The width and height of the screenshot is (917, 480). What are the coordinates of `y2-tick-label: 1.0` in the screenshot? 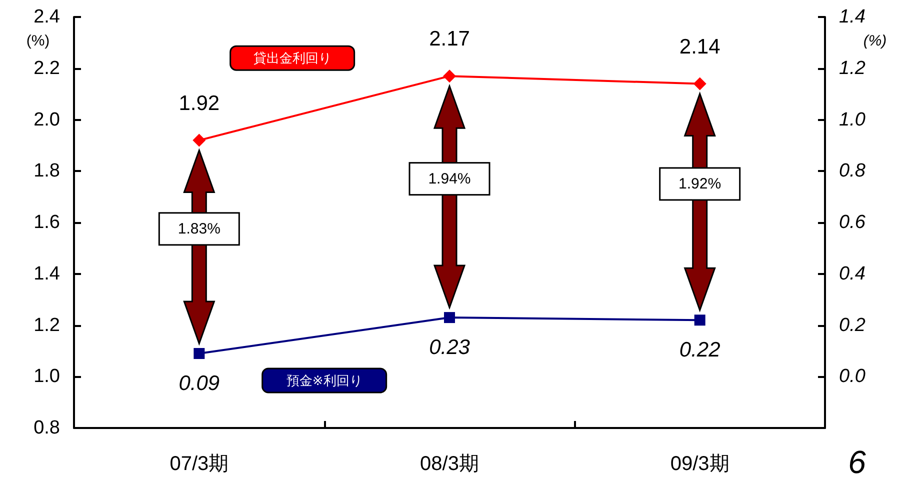 It's located at (852, 119).